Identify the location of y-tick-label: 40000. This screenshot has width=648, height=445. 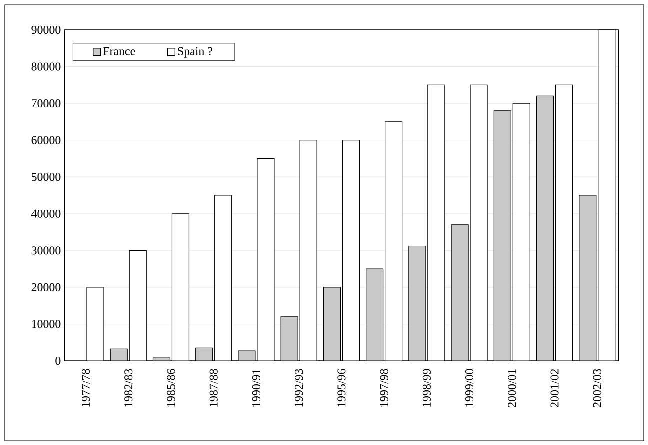
(46, 214).